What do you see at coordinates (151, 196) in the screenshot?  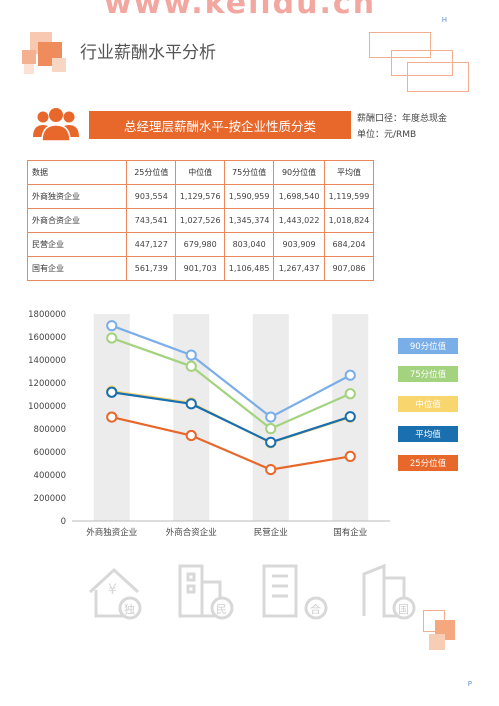 I see `table-cell: 903,554` at bounding box center [151, 196].